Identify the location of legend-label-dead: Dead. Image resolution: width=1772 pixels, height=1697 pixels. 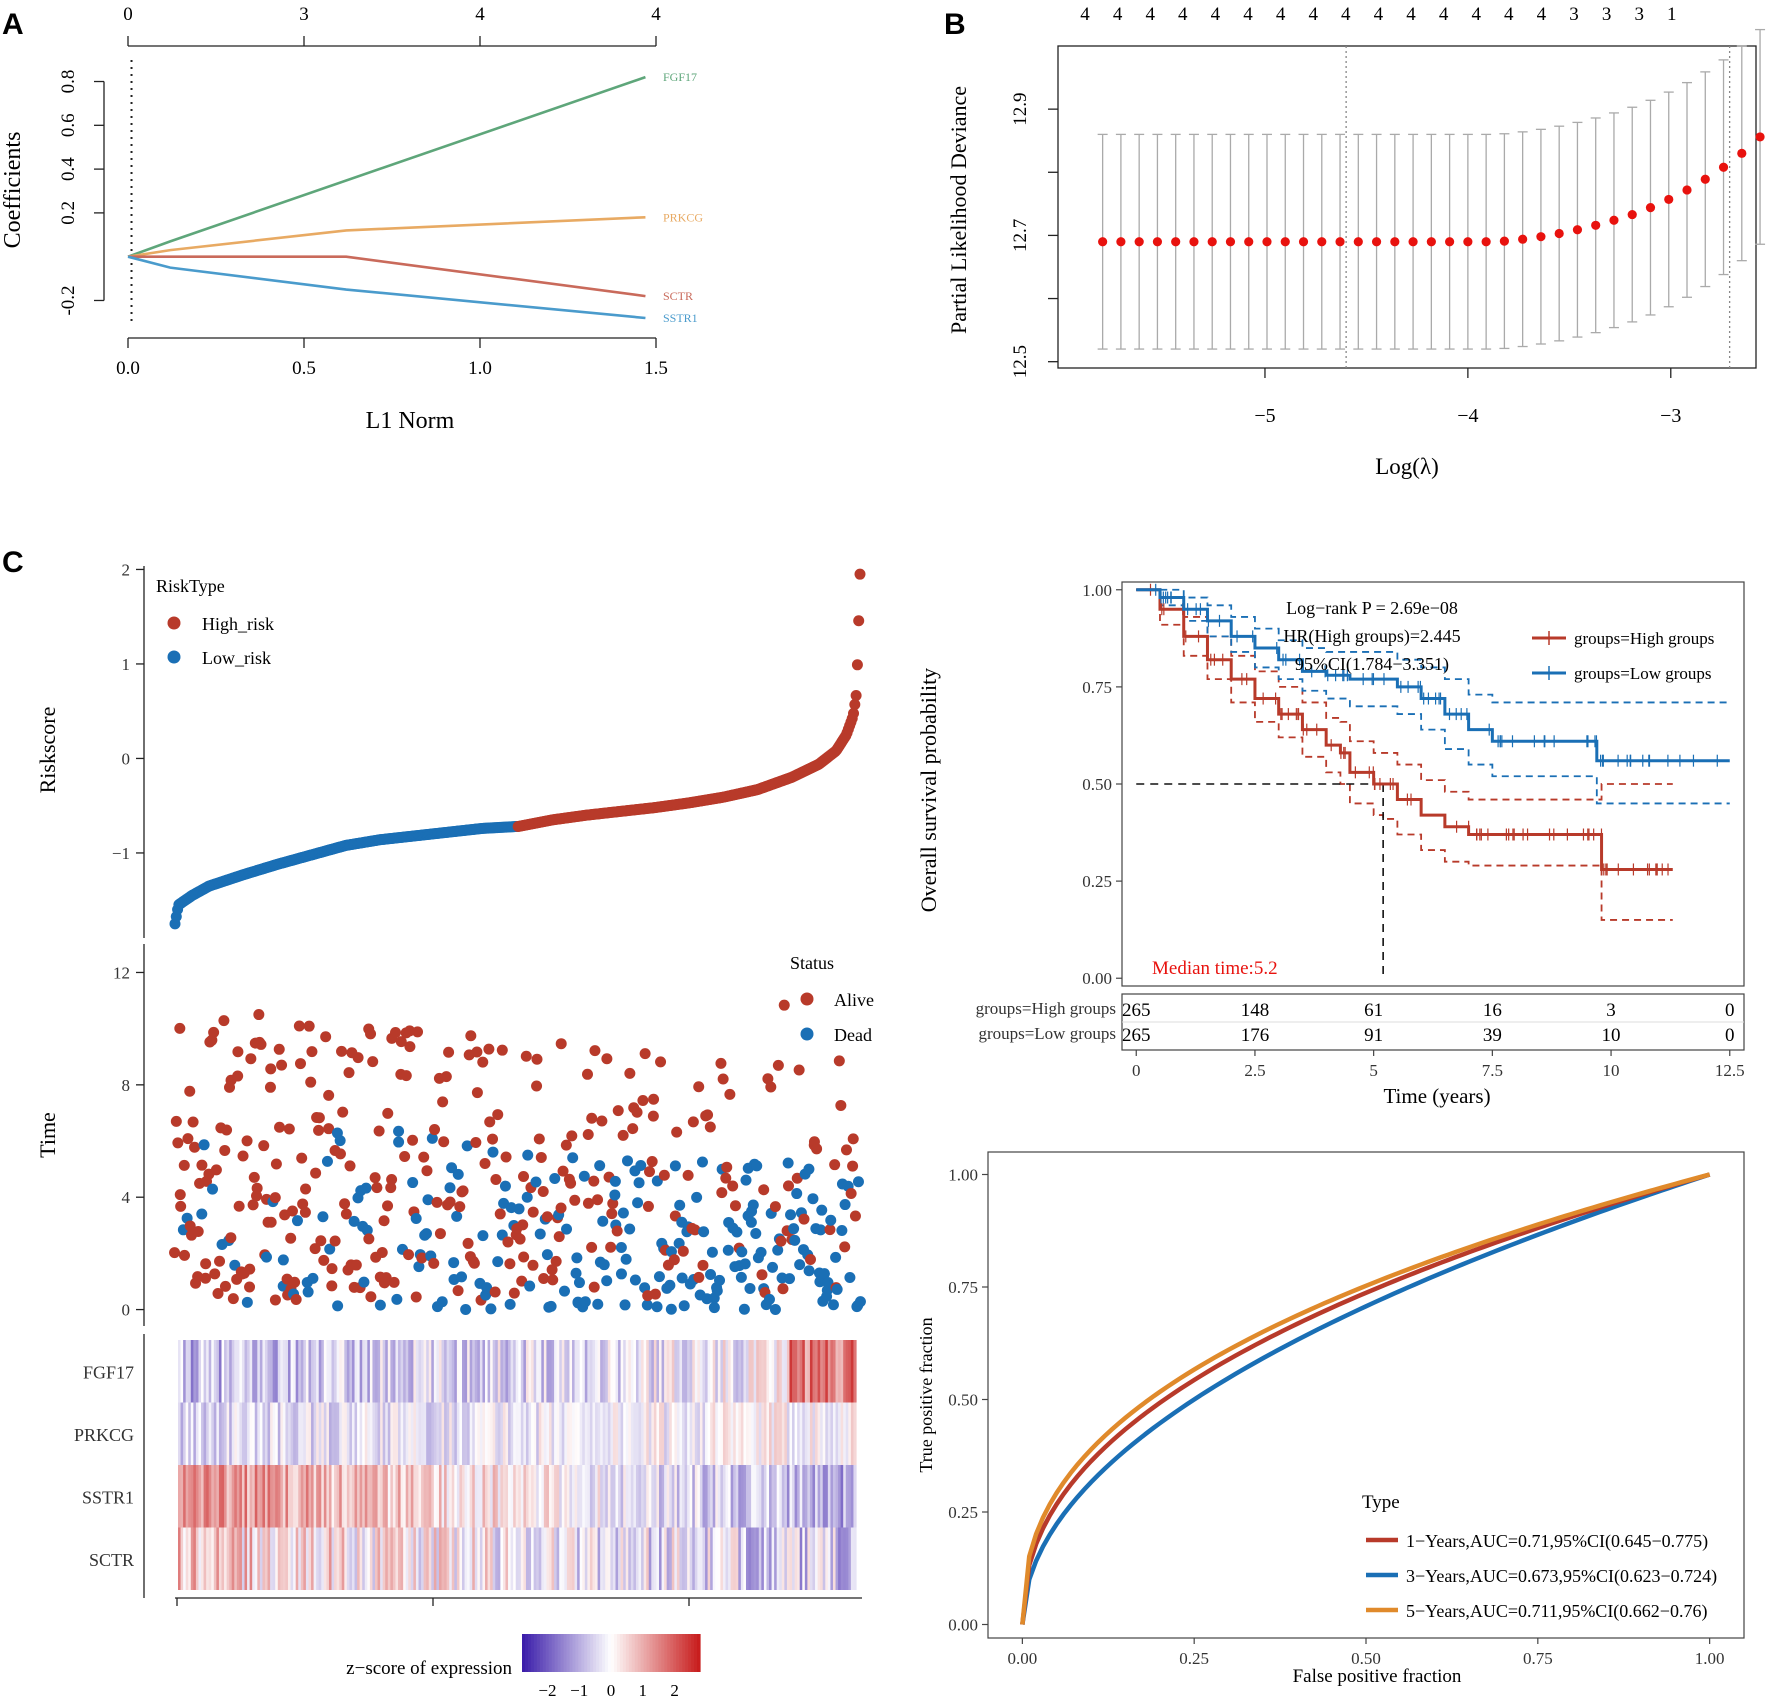
(853, 1035).